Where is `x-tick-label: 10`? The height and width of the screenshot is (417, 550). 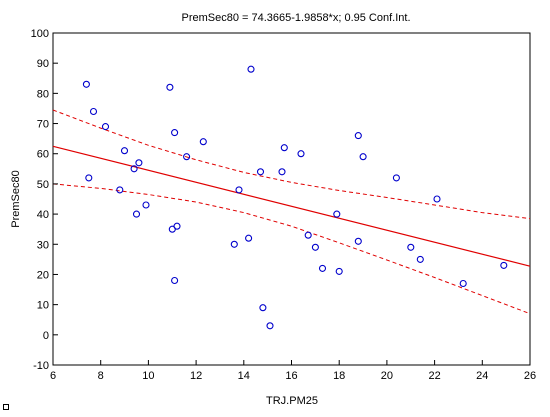 x-tick-label: 10 is located at coordinates (148, 376).